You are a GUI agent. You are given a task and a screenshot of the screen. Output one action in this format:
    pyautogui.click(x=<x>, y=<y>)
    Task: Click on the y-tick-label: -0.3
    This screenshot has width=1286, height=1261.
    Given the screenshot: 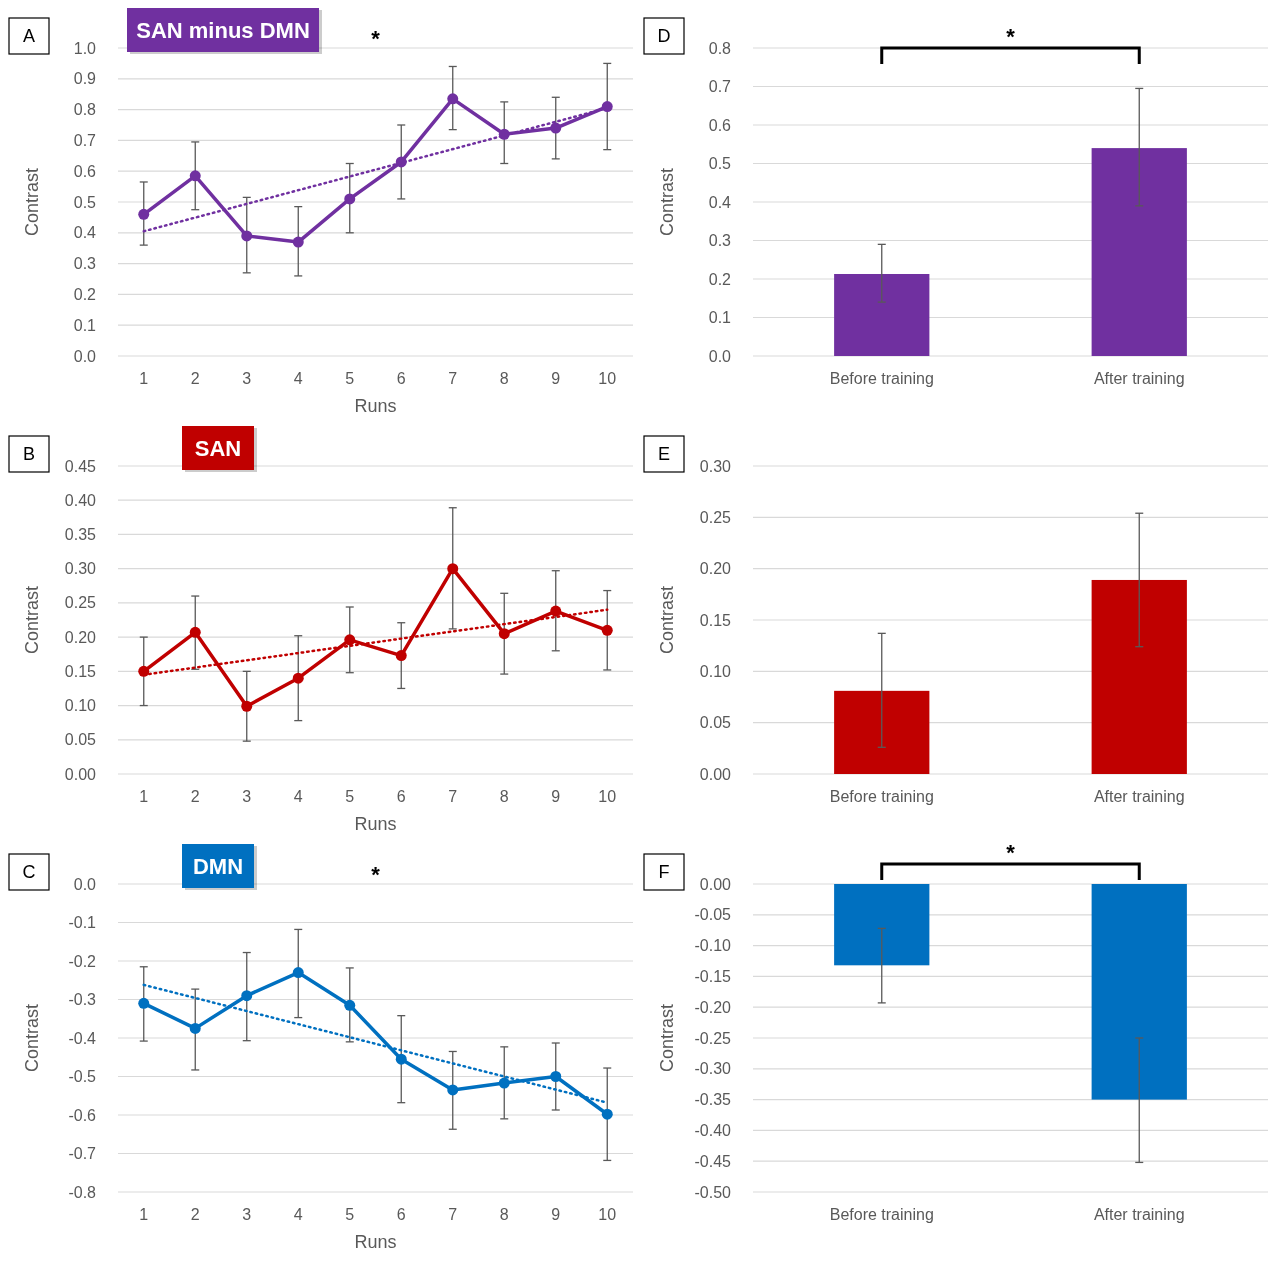 What is the action you would take?
    pyautogui.click(x=82, y=1000)
    